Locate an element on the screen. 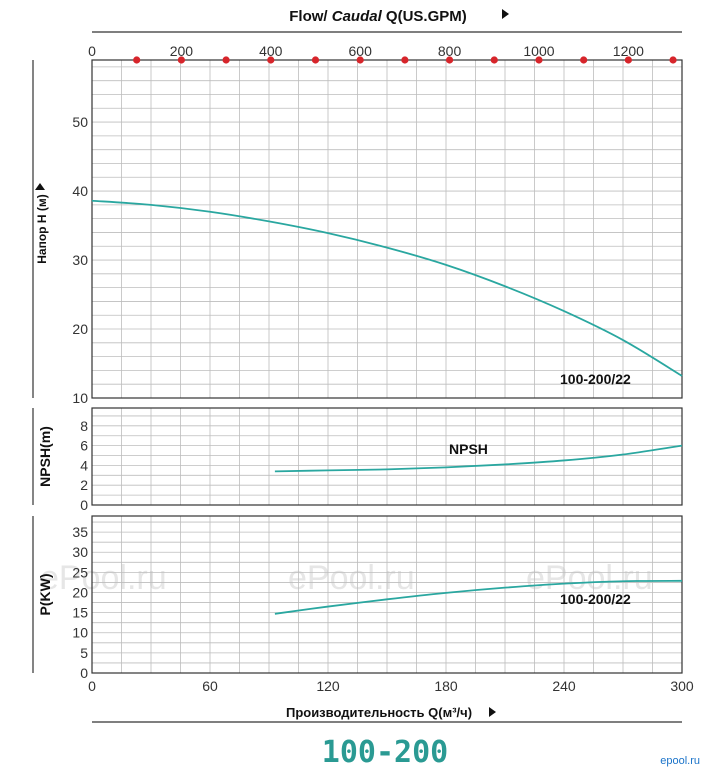  y-tick-label: 15 is located at coordinates (80, 613).